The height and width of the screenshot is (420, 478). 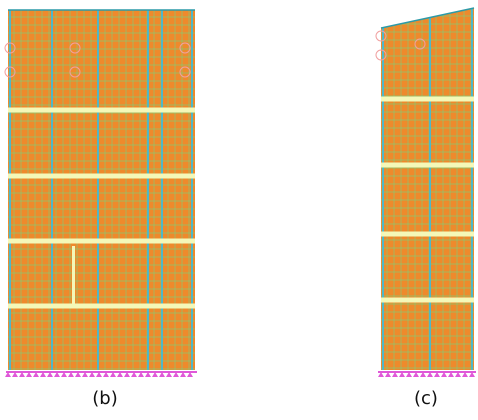 What do you see at coordinates (427, 18) in the screenshot?
I see `roof-line` at bounding box center [427, 18].